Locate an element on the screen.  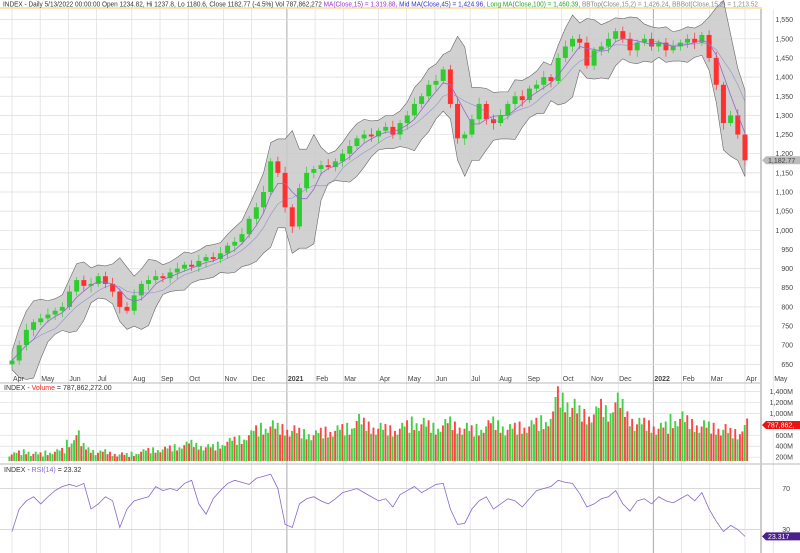
rsi-badge is located at coordinates (781, 536).